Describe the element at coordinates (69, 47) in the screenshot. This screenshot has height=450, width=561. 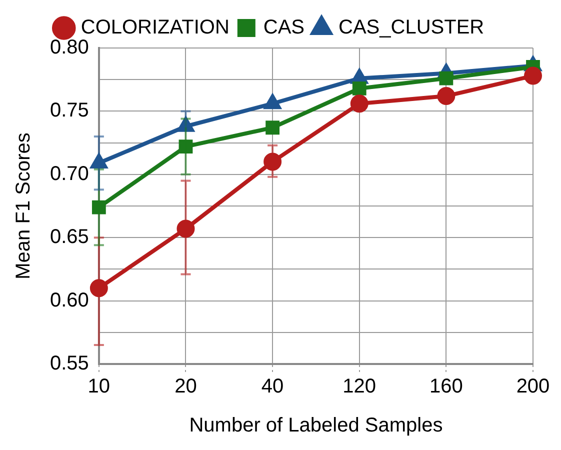
I see `y-tick-label: 0.80` at that location.